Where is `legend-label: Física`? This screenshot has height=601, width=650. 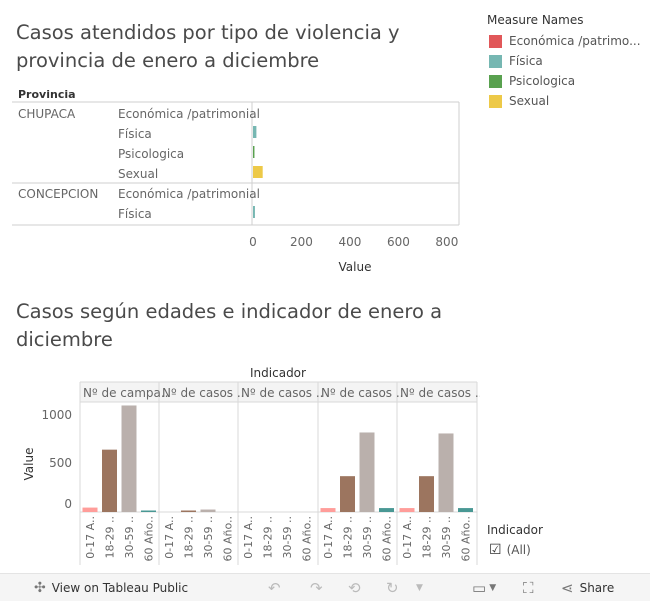 legend-label: Física is located at coordinates (526, 61).